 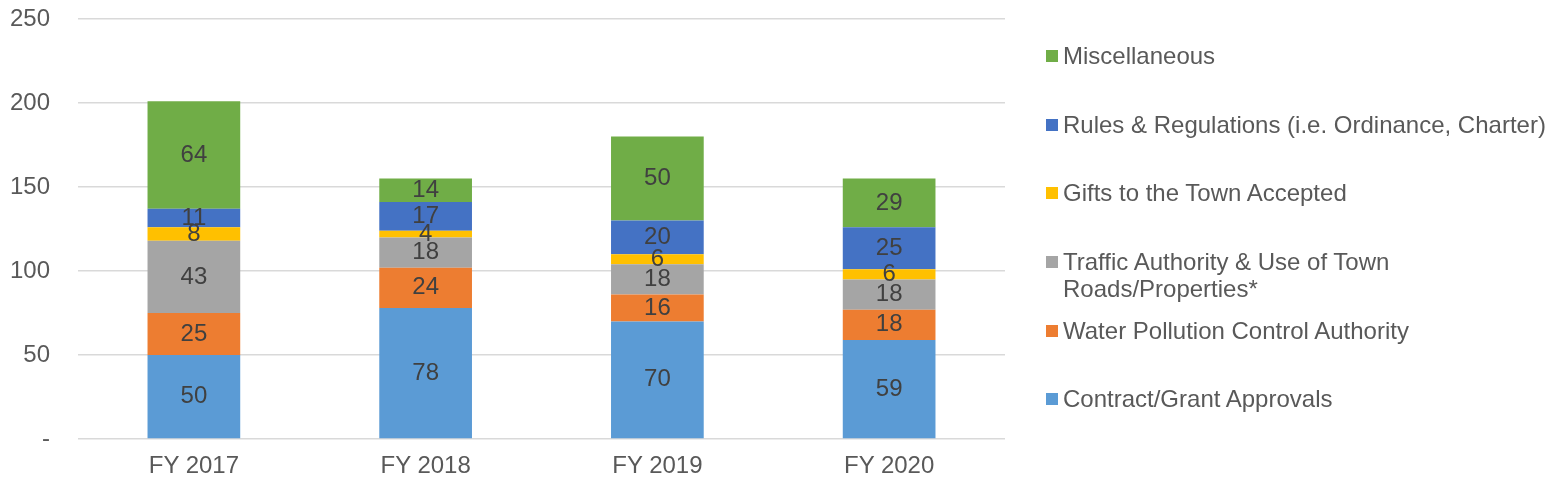 What do you see at coordinates (657, 465) in the screenshot?
I see `x-tick-label: FY 2019` at bounding box center [657, 465].